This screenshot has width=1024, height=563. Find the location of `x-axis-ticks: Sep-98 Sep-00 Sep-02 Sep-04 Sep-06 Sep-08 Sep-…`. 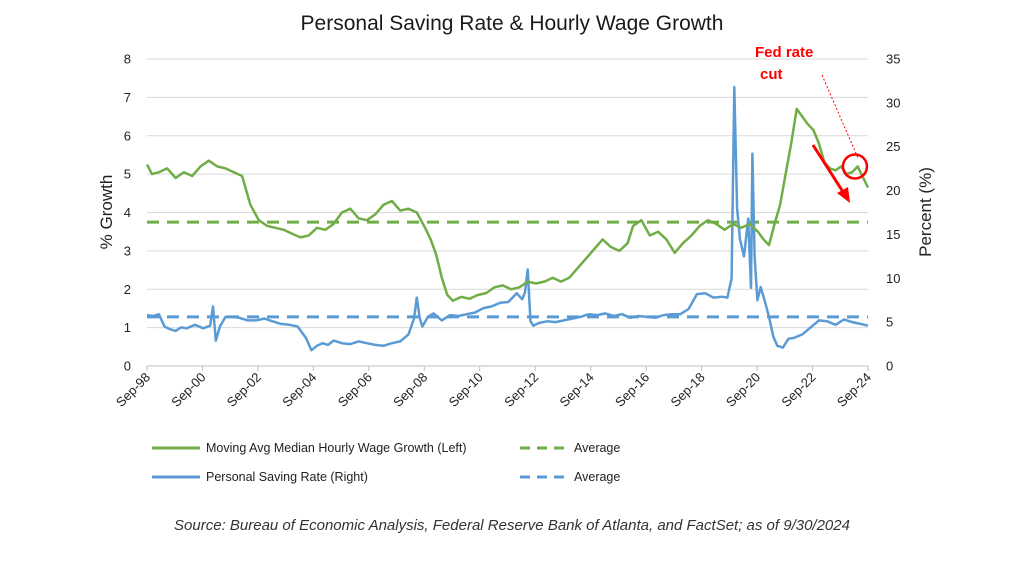

x-axis-ticks: Sep-98 Sep-00 Sep-02 Sep-04 Sep-06 Sep-08 Sep-… is located at coordinates (493, 388).